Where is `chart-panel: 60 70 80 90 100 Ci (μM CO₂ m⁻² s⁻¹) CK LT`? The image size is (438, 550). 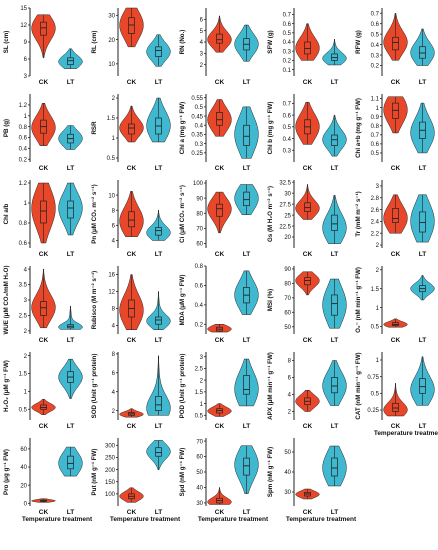 chart-panel: 60 70 80 90 100 Ci (μM CO₂ m⁻² s⁻¹) CK LT is located at coordinates (219, 219).